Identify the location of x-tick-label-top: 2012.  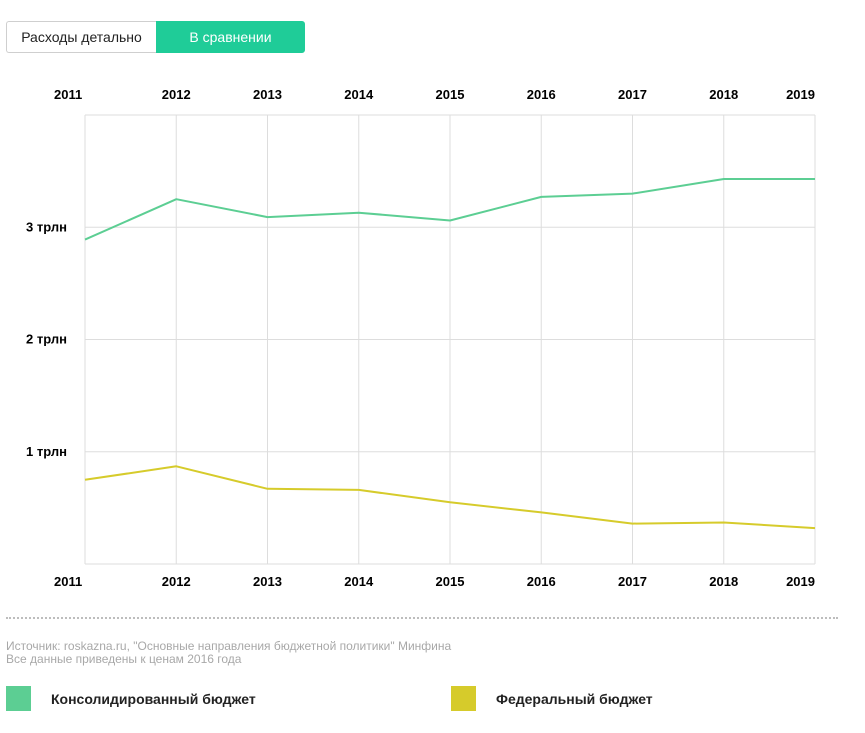
(176, 94).